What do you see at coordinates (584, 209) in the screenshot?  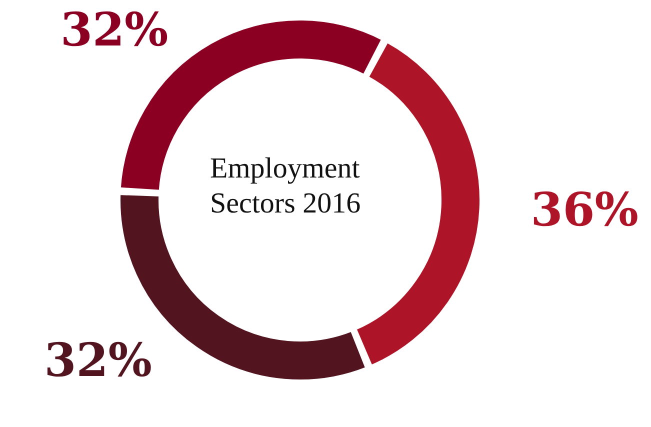 I see `data-label: 36%` at bounding box center [584, 209].